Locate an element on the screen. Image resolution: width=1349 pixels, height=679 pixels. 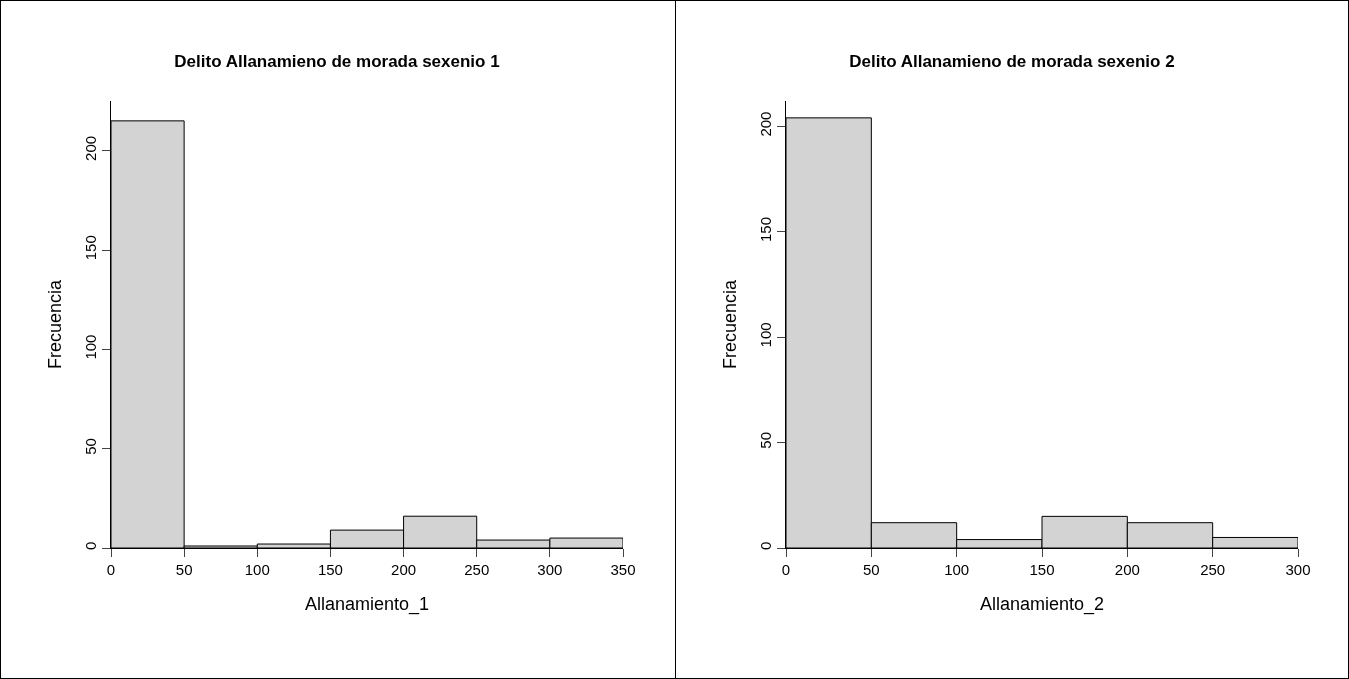
x-axis-title: Allanamiento_1 is located at coordinates (367, 605).